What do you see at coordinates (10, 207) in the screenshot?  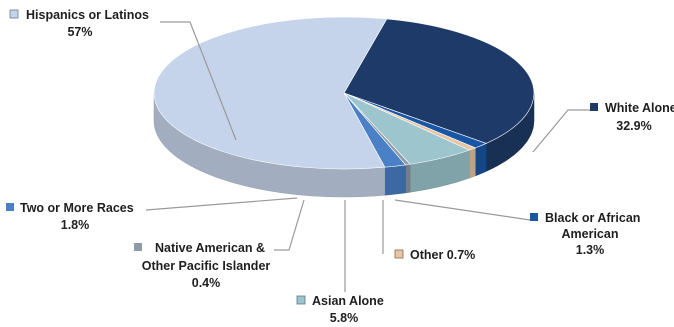 I see `legend-marker-two-icon` at bounding box center [10, 207].